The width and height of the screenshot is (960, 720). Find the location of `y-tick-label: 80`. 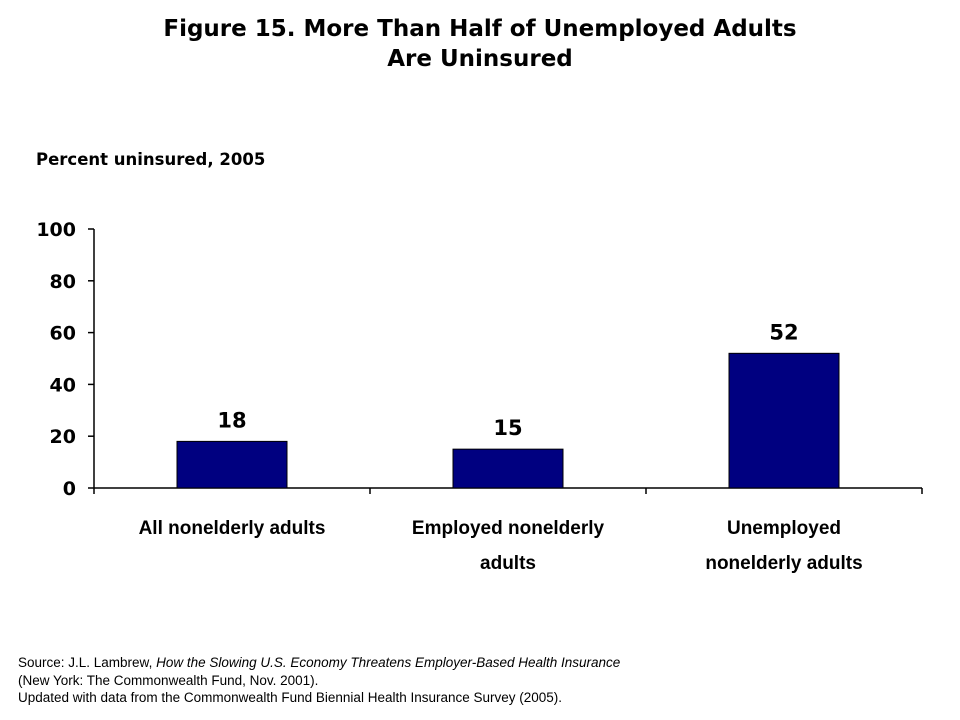

y-tick-label: 80 is located at coordinates (63, 282).